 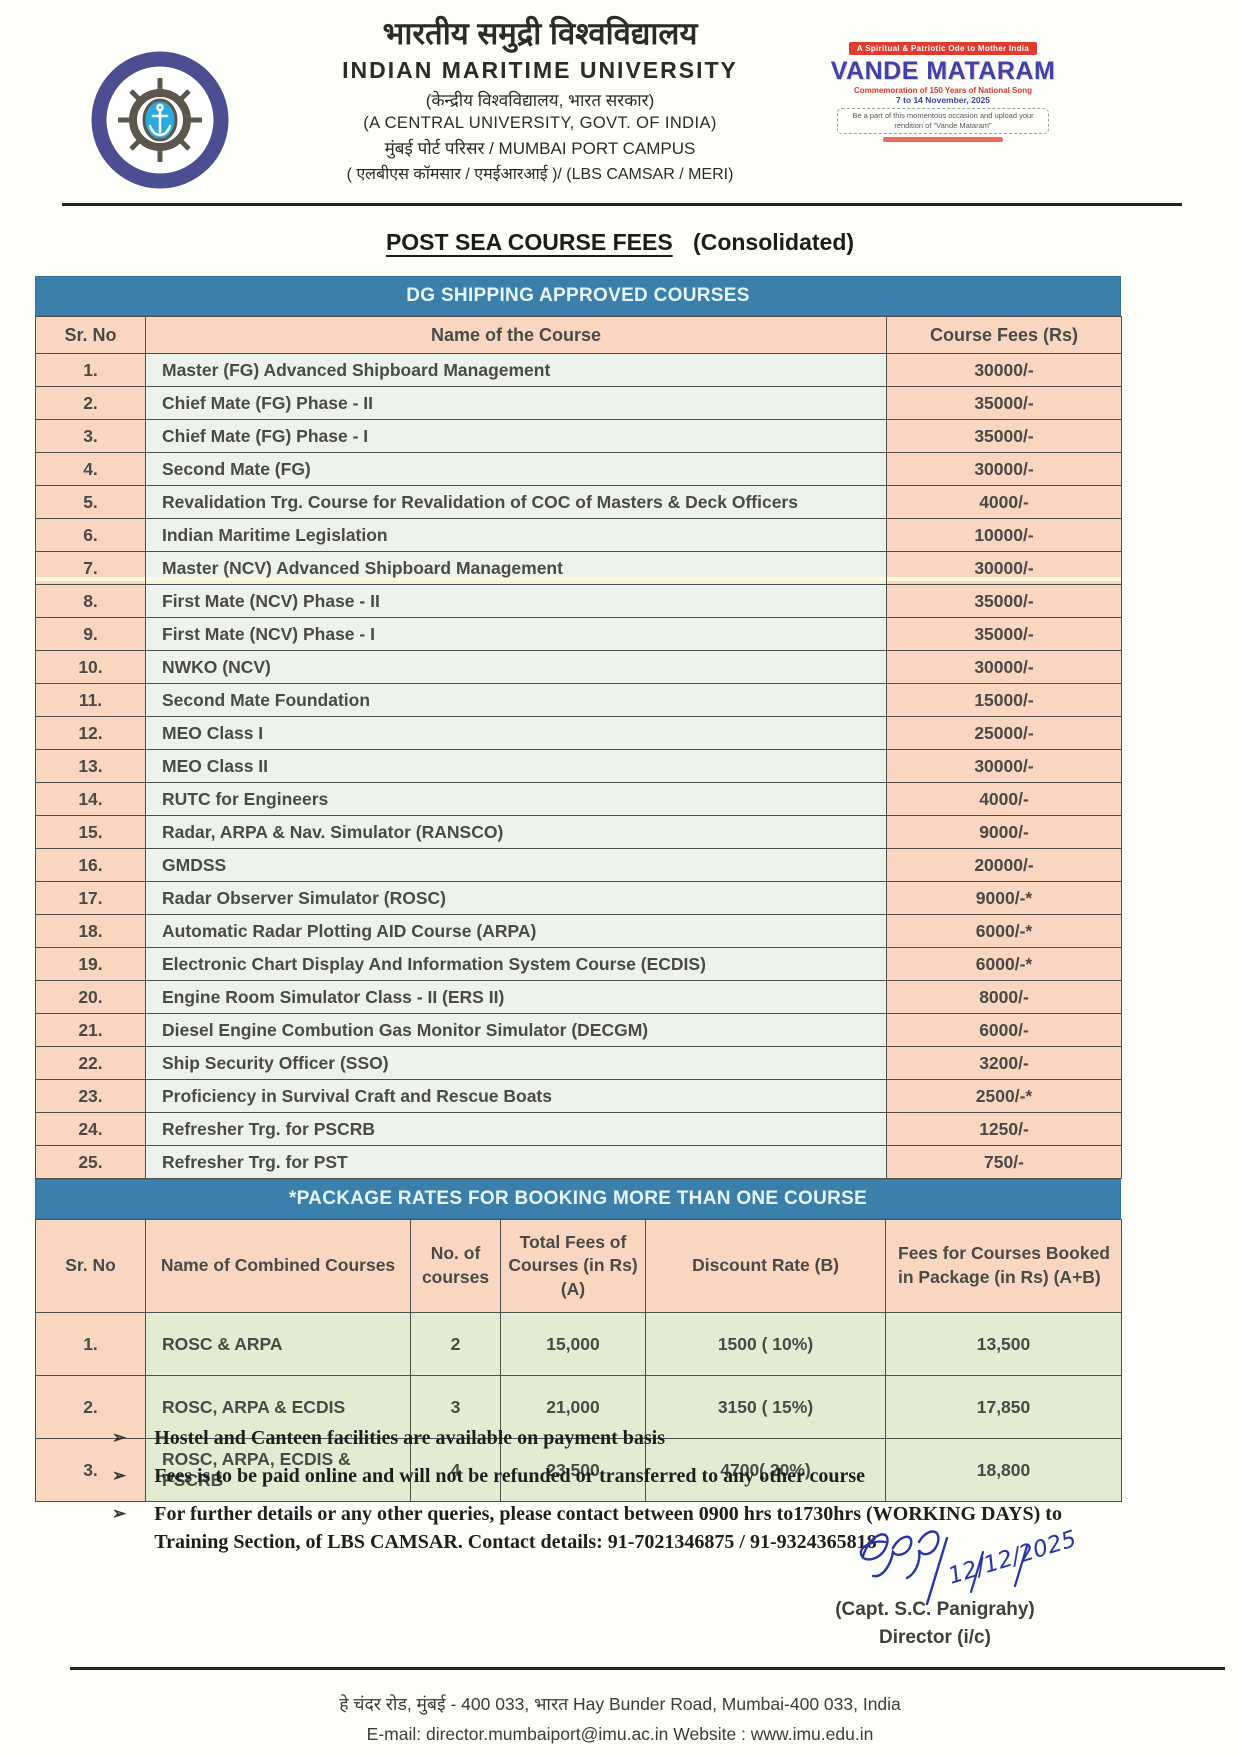 What do you see at coordinates (90, 1030) in the screenshot?
I see `course-srno: 21.` at bounding box center [90, 1030].